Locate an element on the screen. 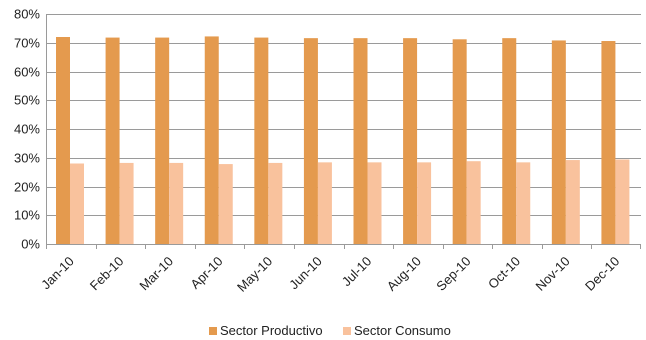  y-tick-label: 30% is located at coordinates (27, 158).